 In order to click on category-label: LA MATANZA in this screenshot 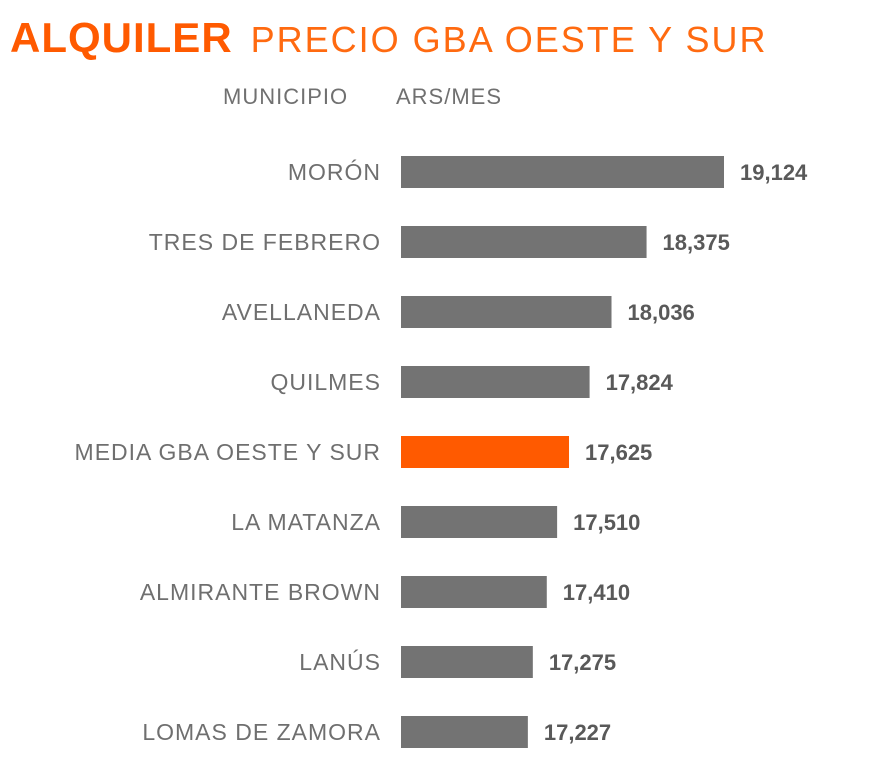, I will do `click(306, 522)`.